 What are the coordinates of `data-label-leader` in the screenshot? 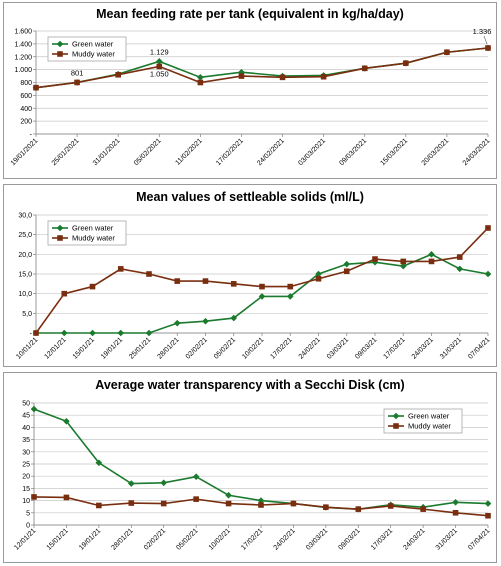 It's located at (485, 40).